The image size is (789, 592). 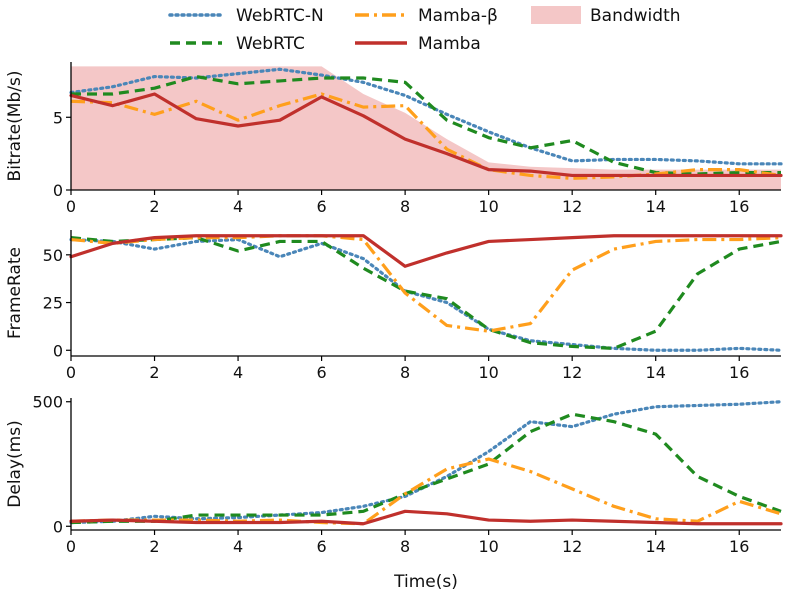 I want to click on legend-label-webrtc: WebRTC, so click(x=270, y=44).